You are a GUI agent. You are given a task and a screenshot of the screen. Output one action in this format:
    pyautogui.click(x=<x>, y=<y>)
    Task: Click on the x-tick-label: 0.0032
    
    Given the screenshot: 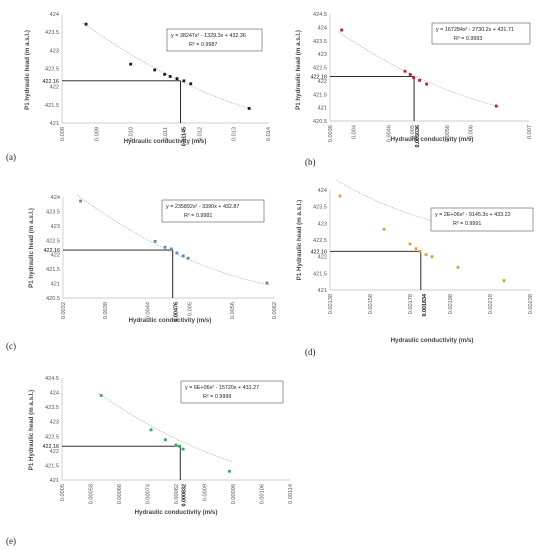 What is the action you would take?
    pyautogui.click(x=64, y=310)
    